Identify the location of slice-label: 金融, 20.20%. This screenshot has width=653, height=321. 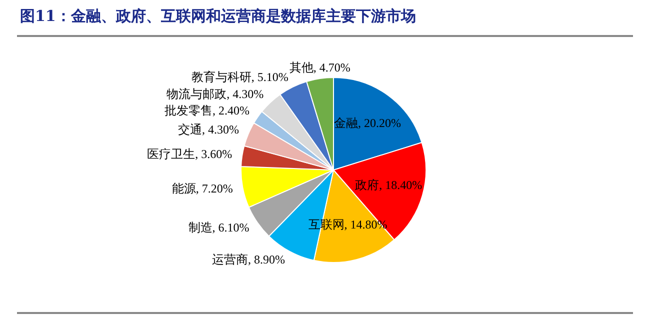
(367, 123).